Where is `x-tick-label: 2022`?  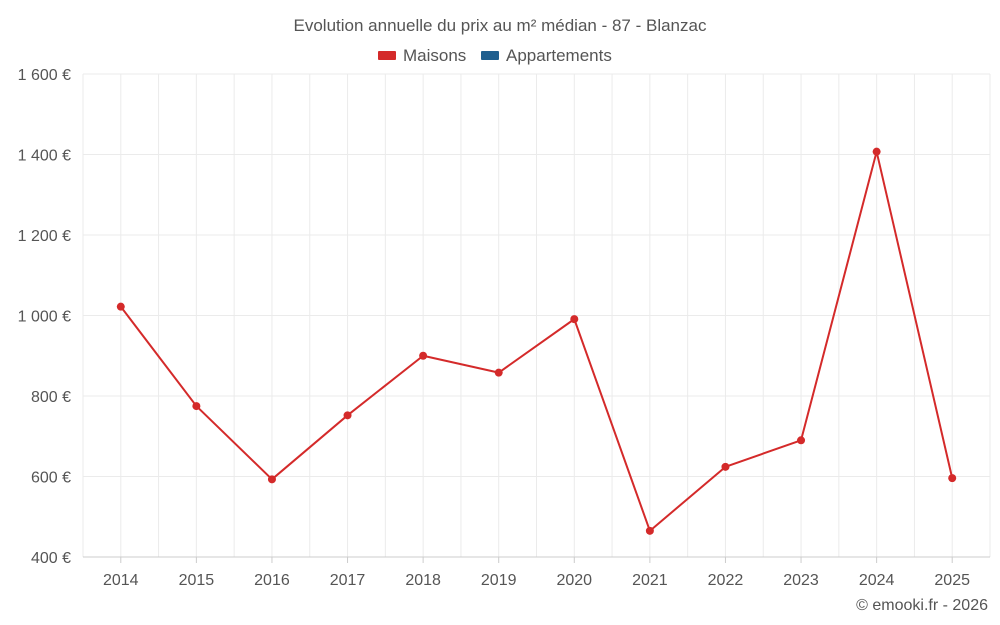
x-tick-label: 2022 is located at coordinates (726, 580).